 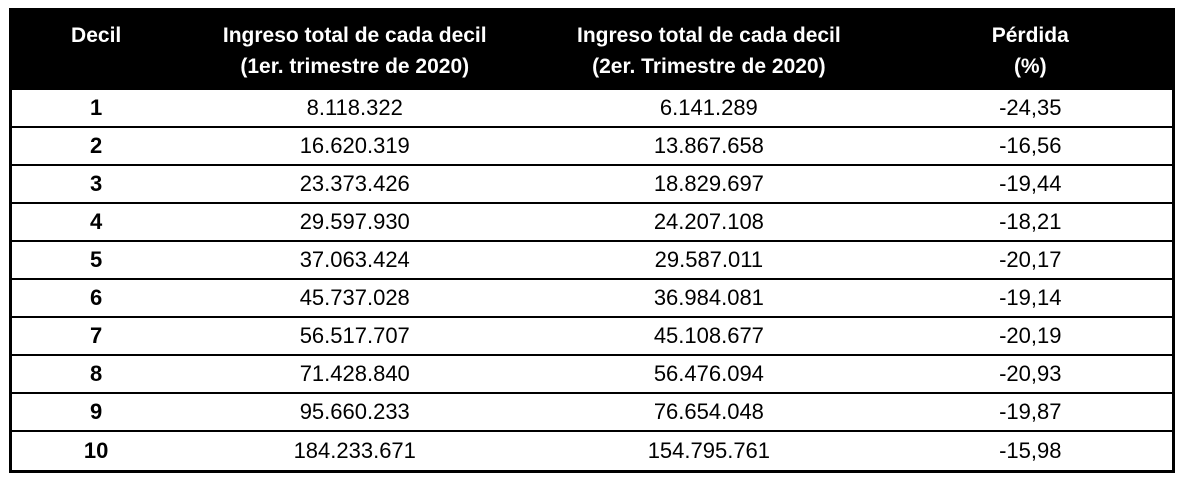 What do you see at coordinates (1031, 146) in the screenshot?
I see `perdida-pct-cell: -16,56` at bounding box center [1031, 146].